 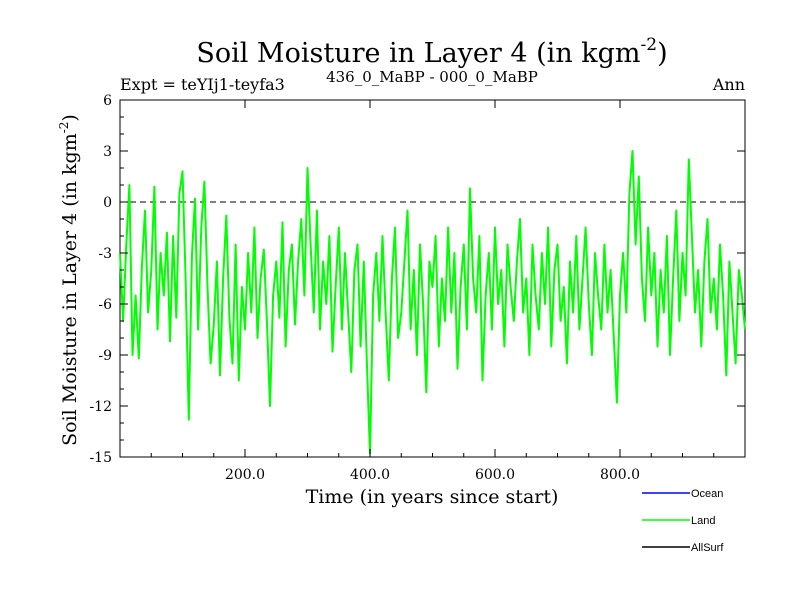 What do you see at coordinates (105, 305) in the screenshot?
I see `y-tick-label: -6` at bounding box center [105, 305].